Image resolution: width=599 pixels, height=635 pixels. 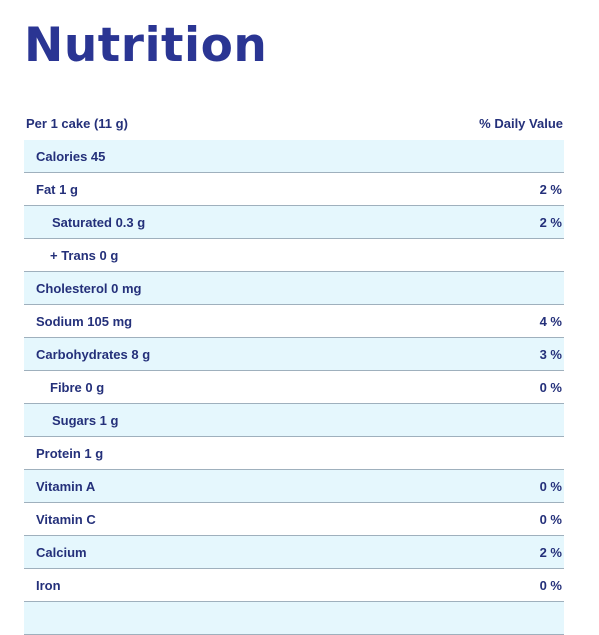 I want to click on nutrition-row-vitamin-c: Vitamin C 0 %, so click(x=294, y=519).